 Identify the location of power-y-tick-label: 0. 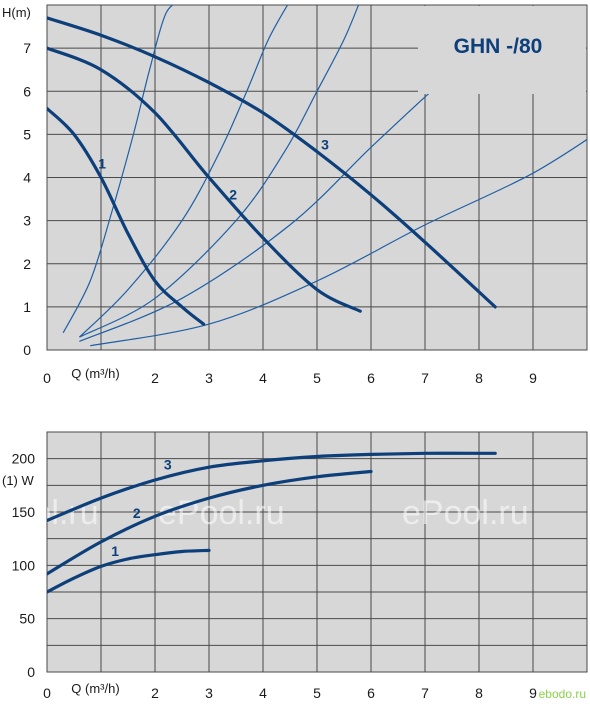
(31, 672).